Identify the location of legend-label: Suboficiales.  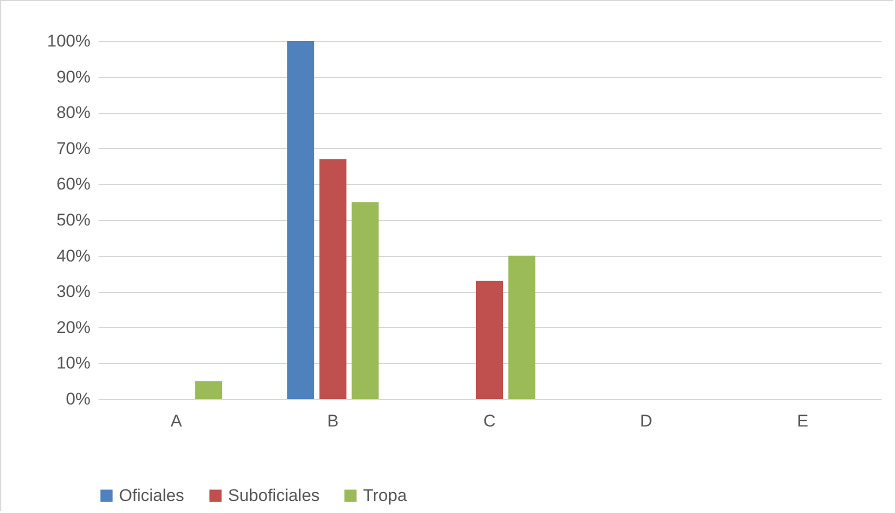
(274, 495).